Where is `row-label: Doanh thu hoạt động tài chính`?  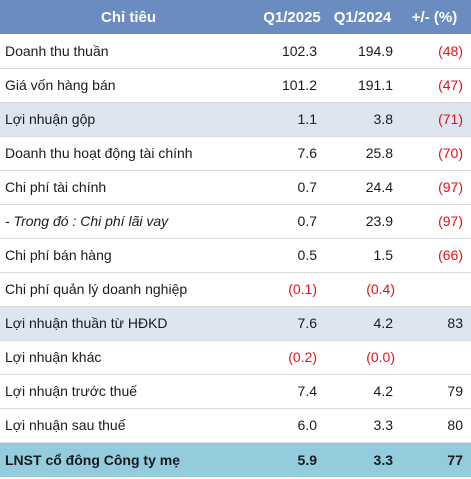 row-label: Doanh thu hoạt động tài chính is located at coordinates (99, 153).